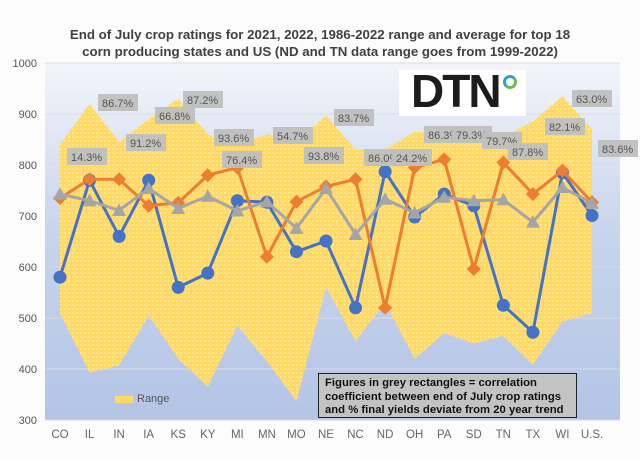  I want to click on correlation-label: 86.7%, so click(118, 102).